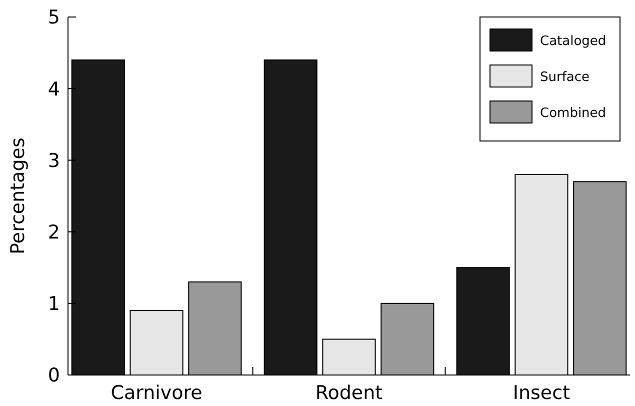 This screenshot has height=406, width=635. What do you see at coordinates (349, 393) in the screenshot?
I see `x-tick-label: Rodent` at bounding box center [349, 393].